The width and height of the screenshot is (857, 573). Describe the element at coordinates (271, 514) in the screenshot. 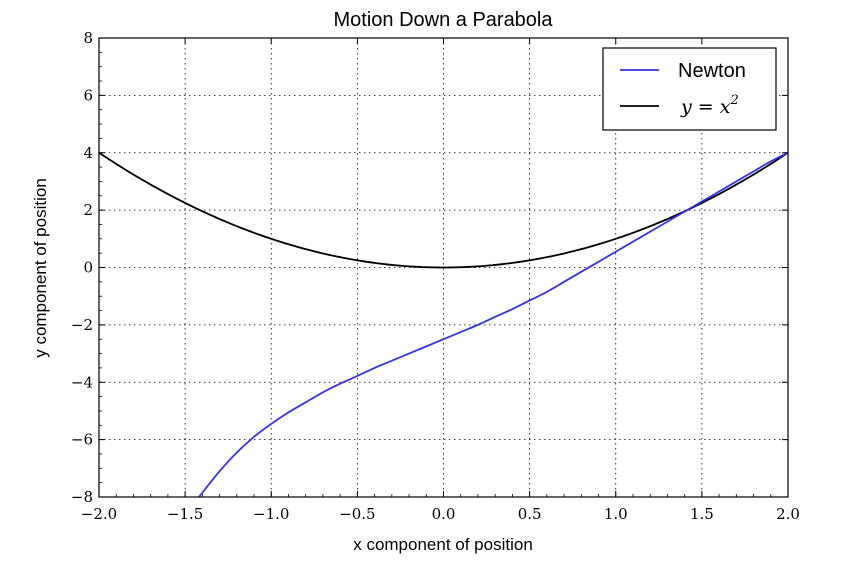

I see `x-tick-label: −1.0` at that location.